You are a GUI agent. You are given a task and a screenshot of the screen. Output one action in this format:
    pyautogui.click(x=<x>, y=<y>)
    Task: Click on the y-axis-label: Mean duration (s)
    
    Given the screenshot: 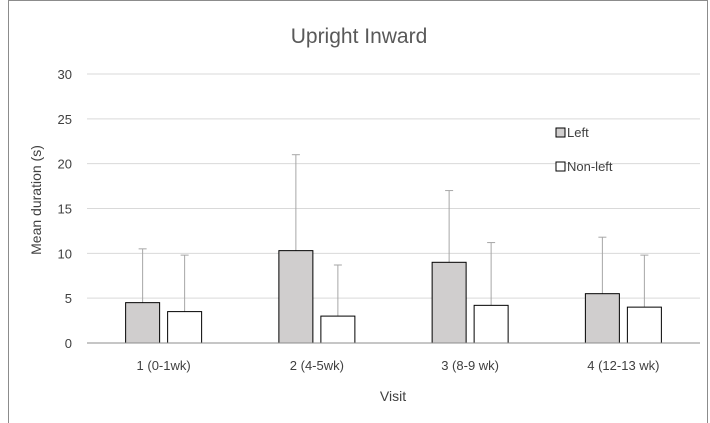 What is the action you would take?
    pyautogui.click(x=36, y=200)
    